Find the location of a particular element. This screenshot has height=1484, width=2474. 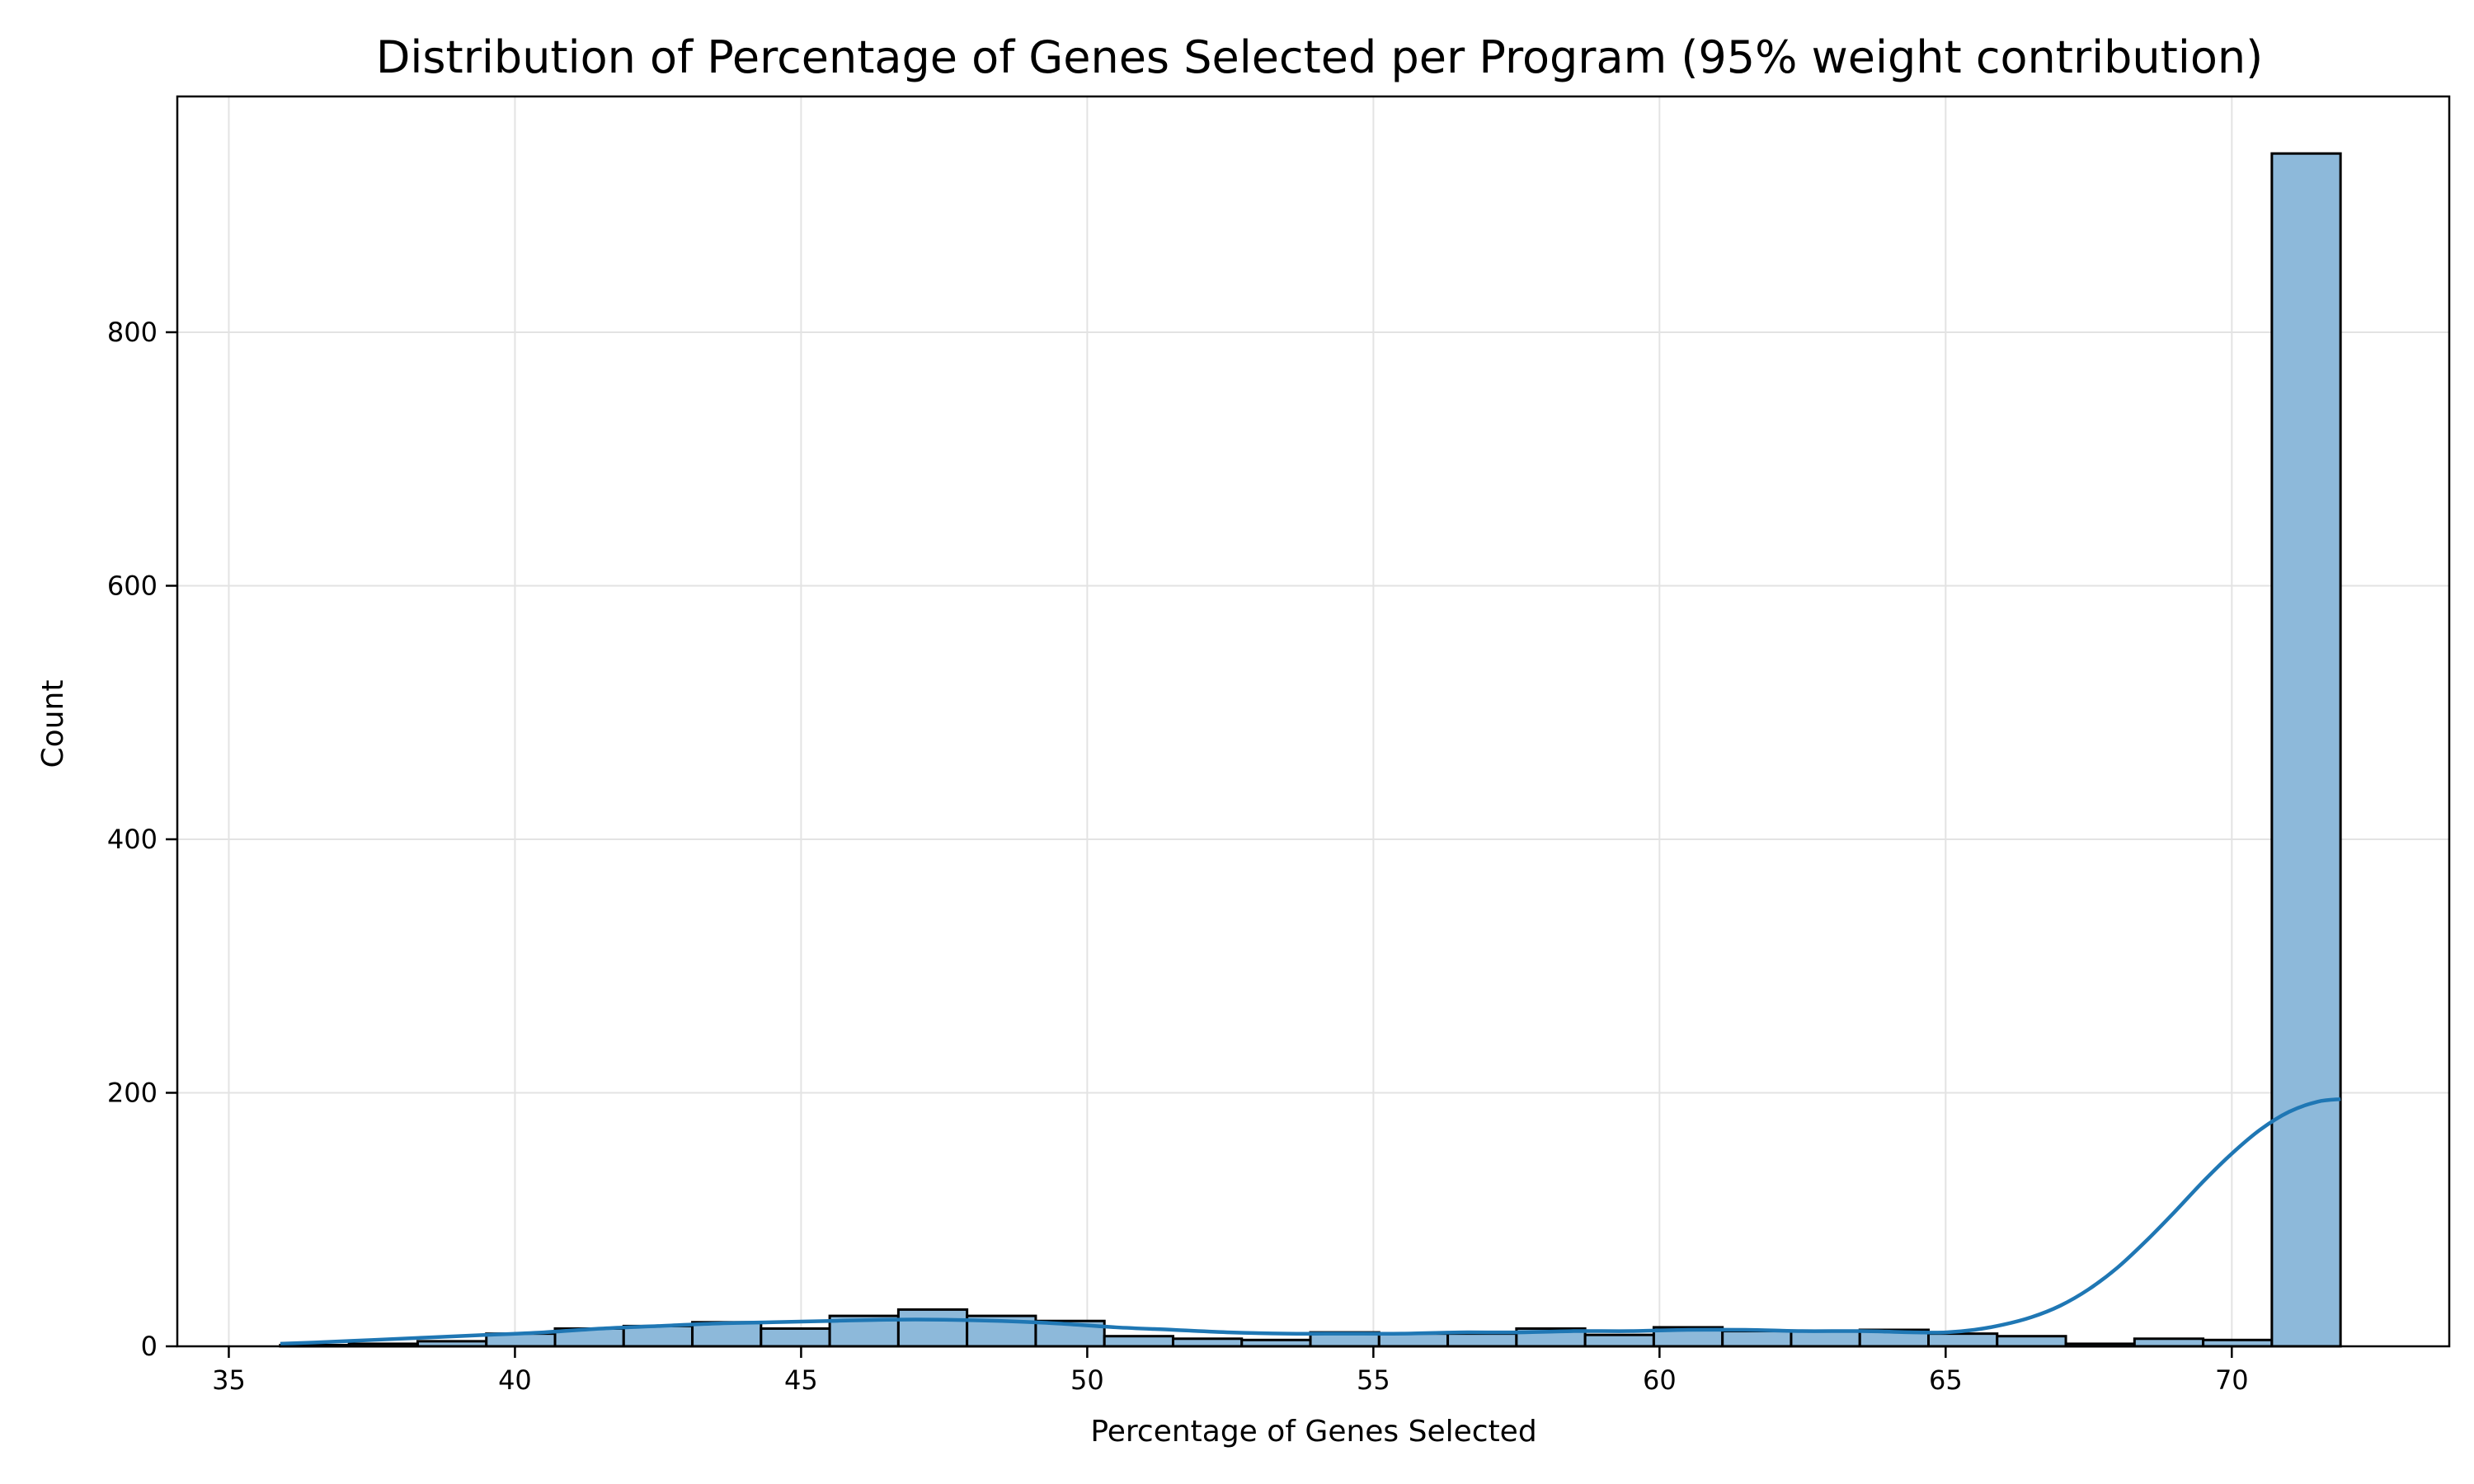

y-axis-label: Count is located at coordinates (53, 724).